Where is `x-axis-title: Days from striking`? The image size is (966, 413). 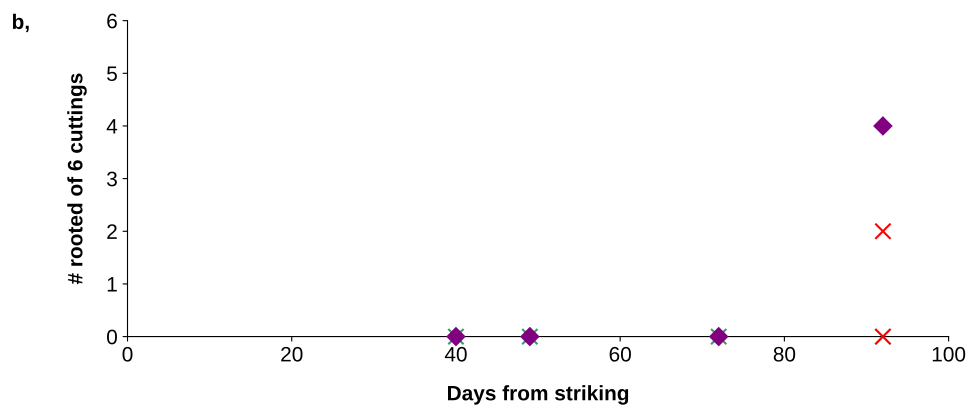
x-axis-title: Days from striking is located at coordinates (538, 395).